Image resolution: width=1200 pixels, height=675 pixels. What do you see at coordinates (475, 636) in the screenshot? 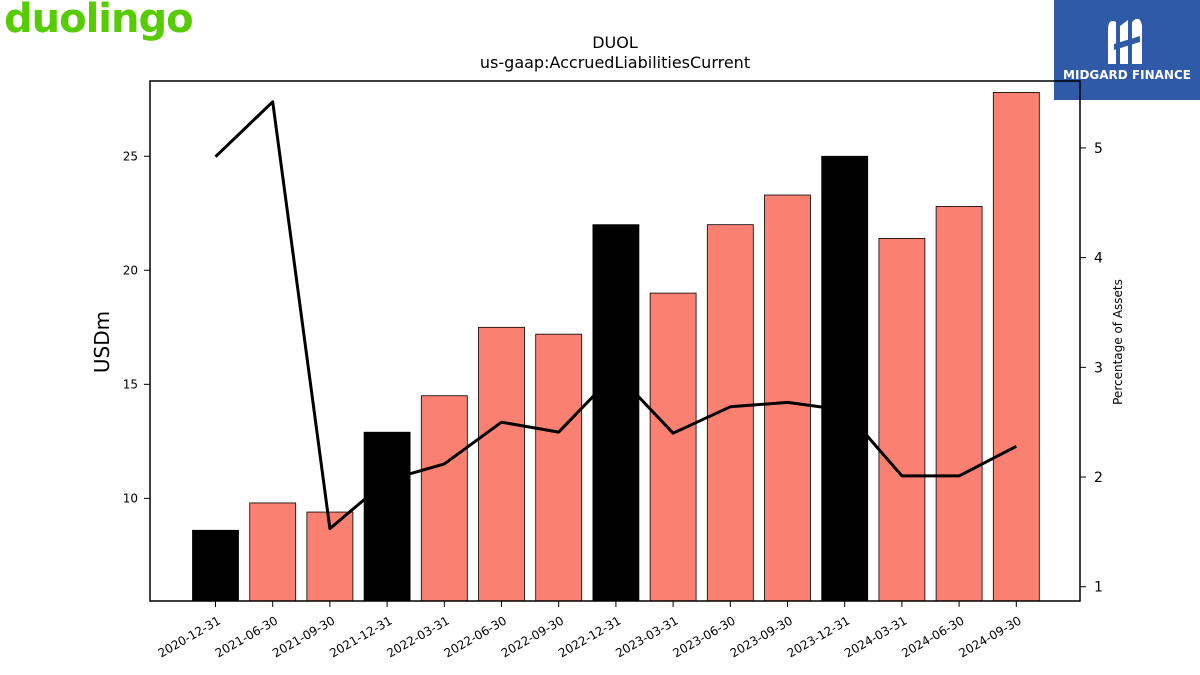
I see `x-tick-label: 2022-06-30` at bounding box center [475, 636].